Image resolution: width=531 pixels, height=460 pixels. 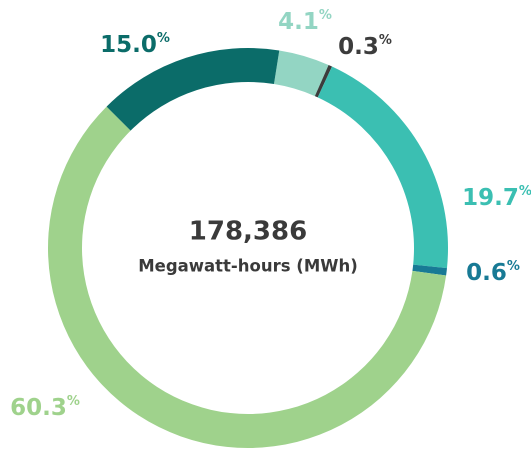 I want to click on center-unit: Megawatt-hours (MWh), so click(x=248, y=266).